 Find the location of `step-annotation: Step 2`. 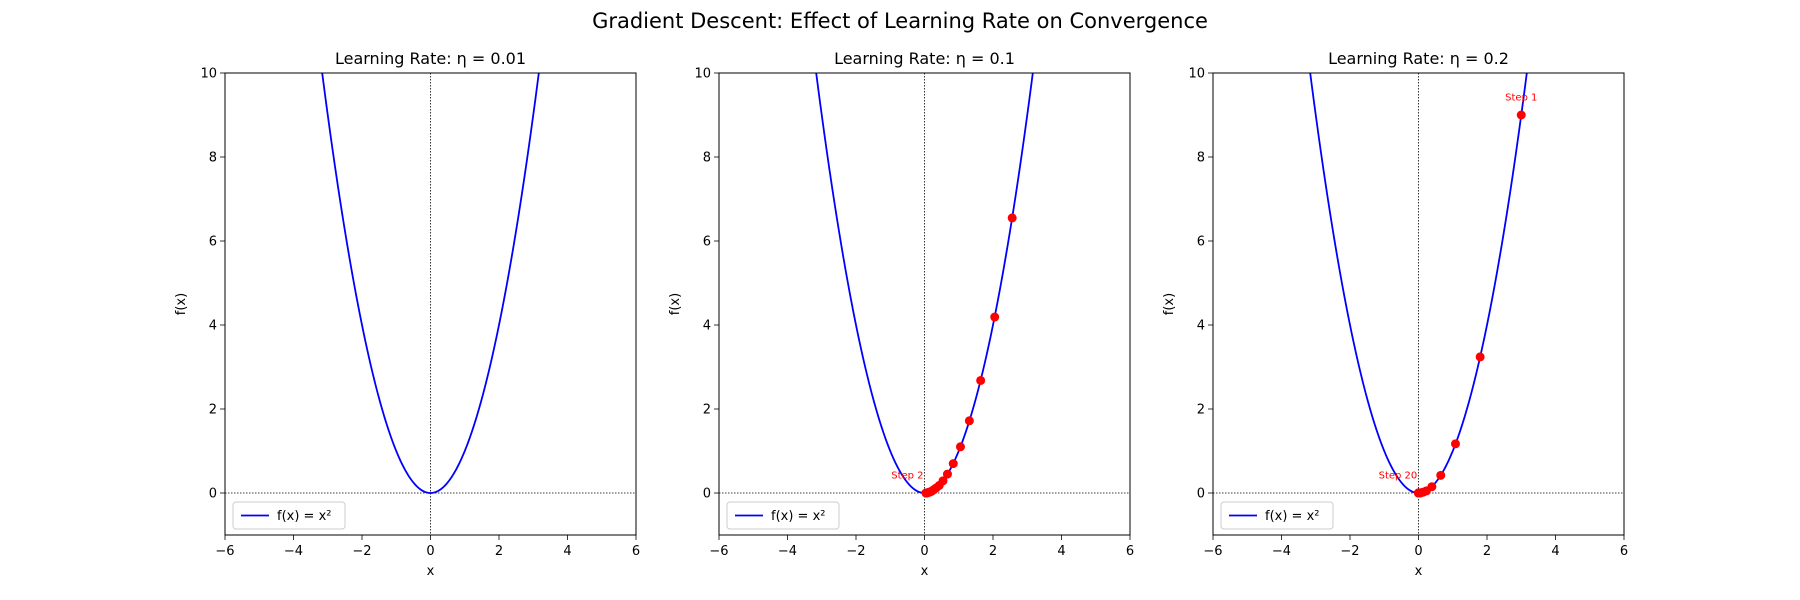

step-annotation: Step 2 is located at coordinates (907, 475).